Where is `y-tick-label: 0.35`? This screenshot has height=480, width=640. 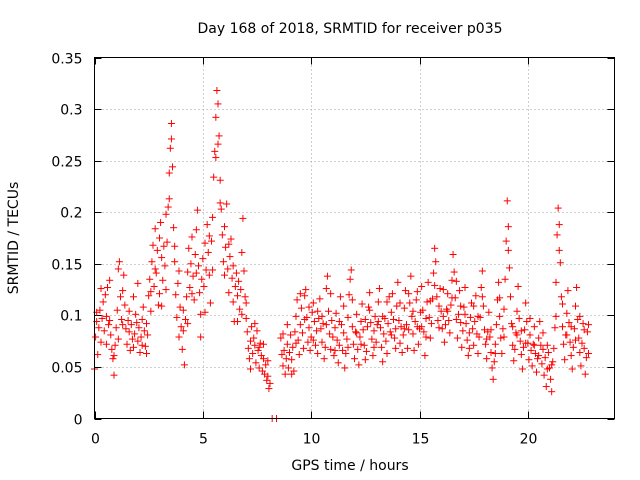
y-tick-label: 0.35 is located at coordinates (66, 60).